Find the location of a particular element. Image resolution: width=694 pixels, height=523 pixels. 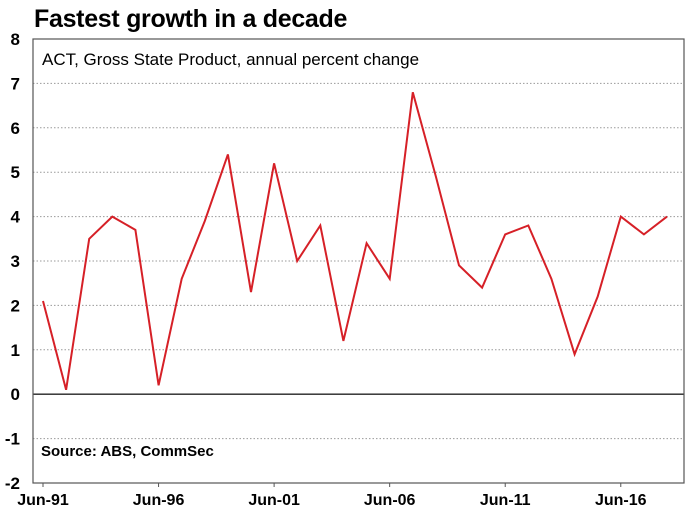

y-tick-label: 3 is located at coordinates (15, 261).